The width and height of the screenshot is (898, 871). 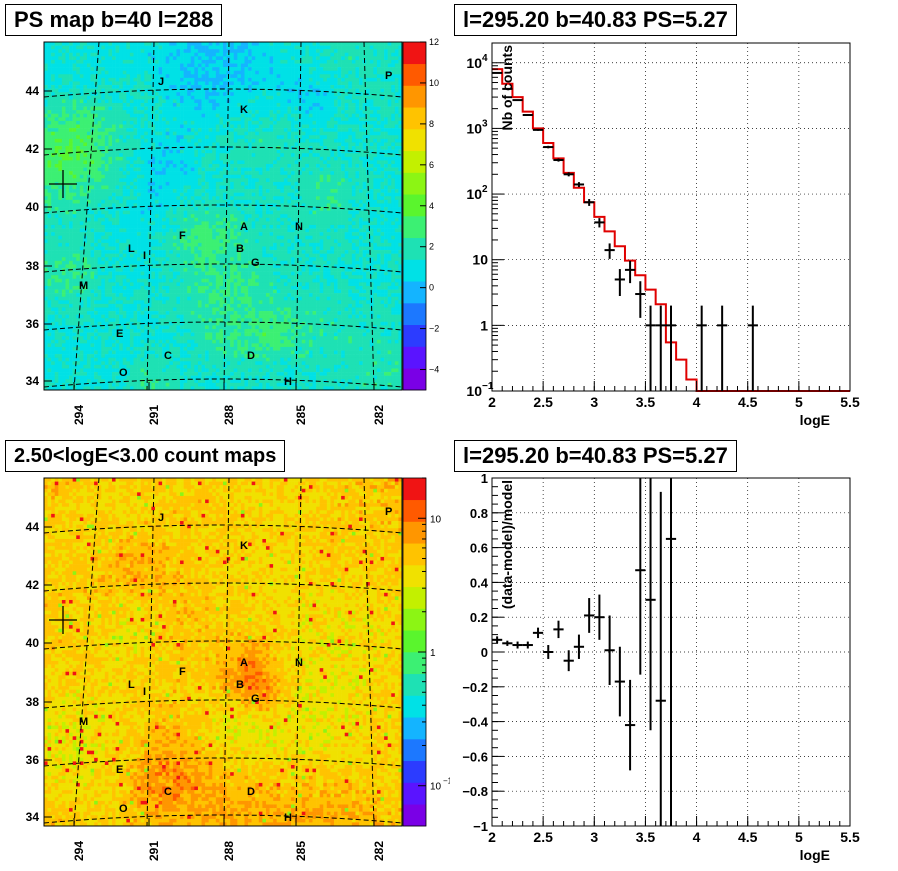 What do you see at coordinates (850, 402) in the screenshot?
I see `spectrum-x-tick-label: 5.5` at bounding box center [850, 402].